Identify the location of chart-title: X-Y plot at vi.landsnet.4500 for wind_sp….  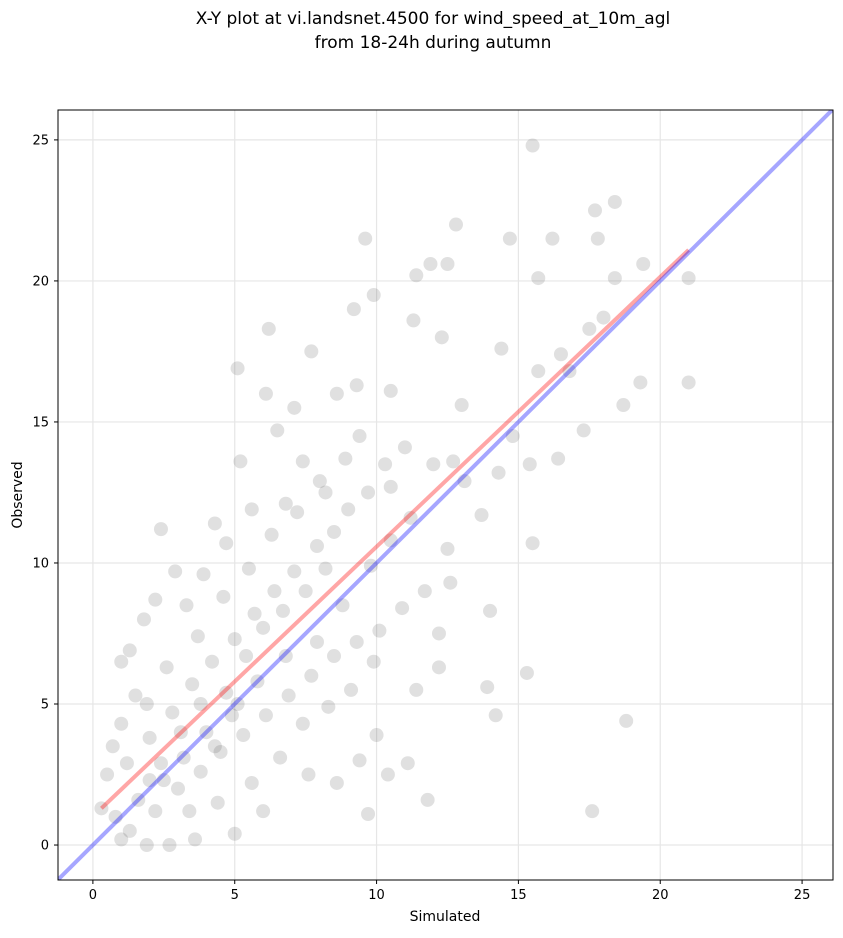
(433, 19).